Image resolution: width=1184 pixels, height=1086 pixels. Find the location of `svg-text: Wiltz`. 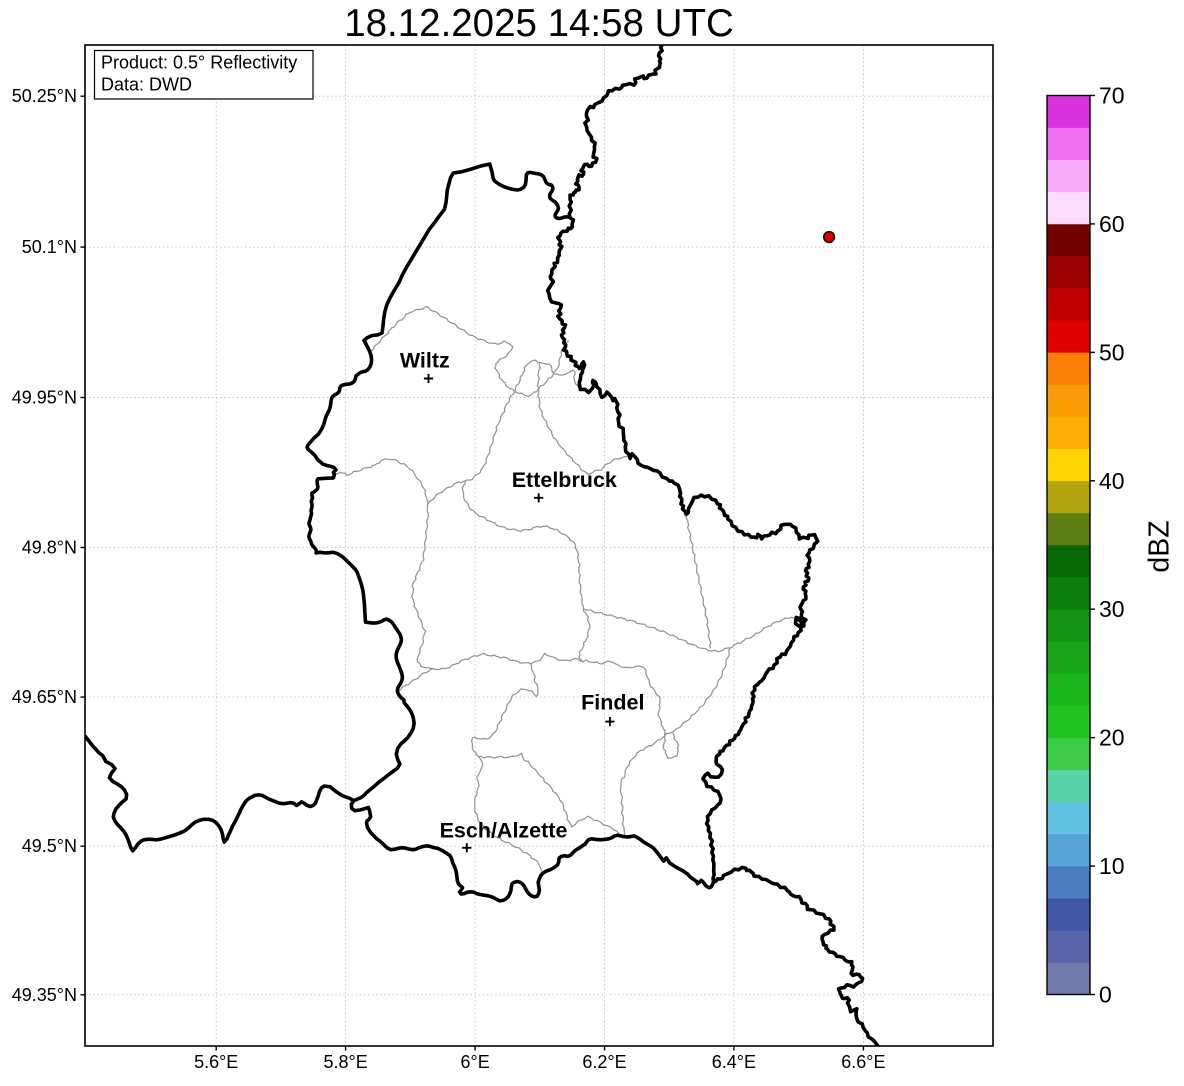

svg-text: Wiltz is located at coordinates (425, 361).